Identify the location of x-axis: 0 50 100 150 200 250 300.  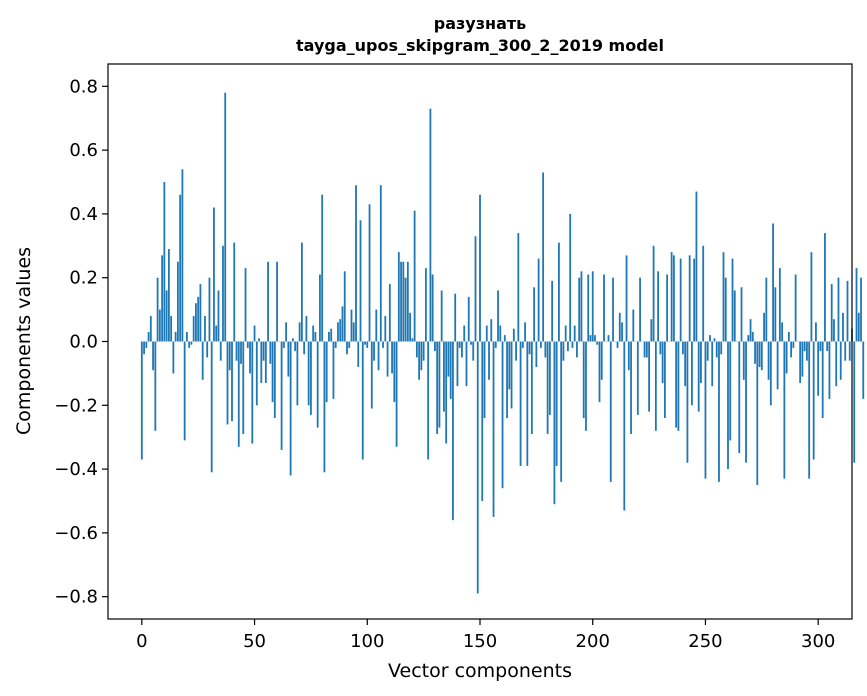
(485, 635).